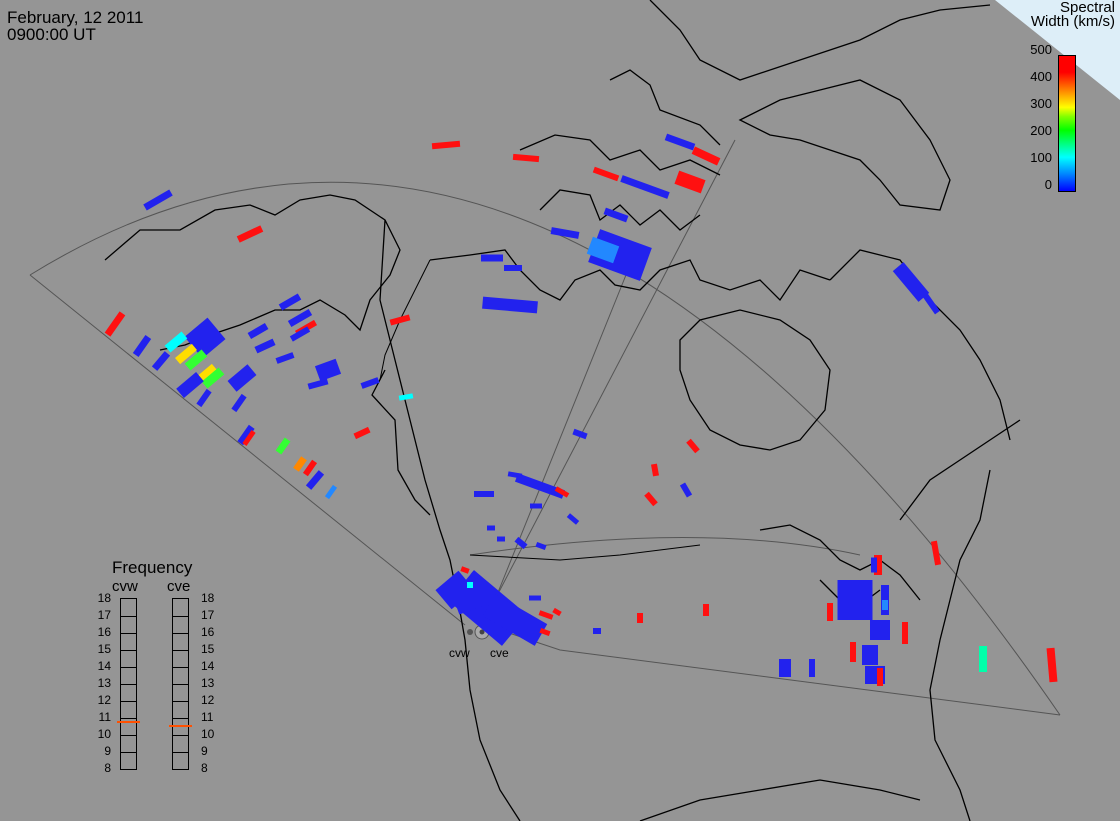 The height and width of the screenshot is (821, 1120). Describe the element at coordinates (1041, 130) in the screenshot. I see `colorbar-tick: 200` at that location.